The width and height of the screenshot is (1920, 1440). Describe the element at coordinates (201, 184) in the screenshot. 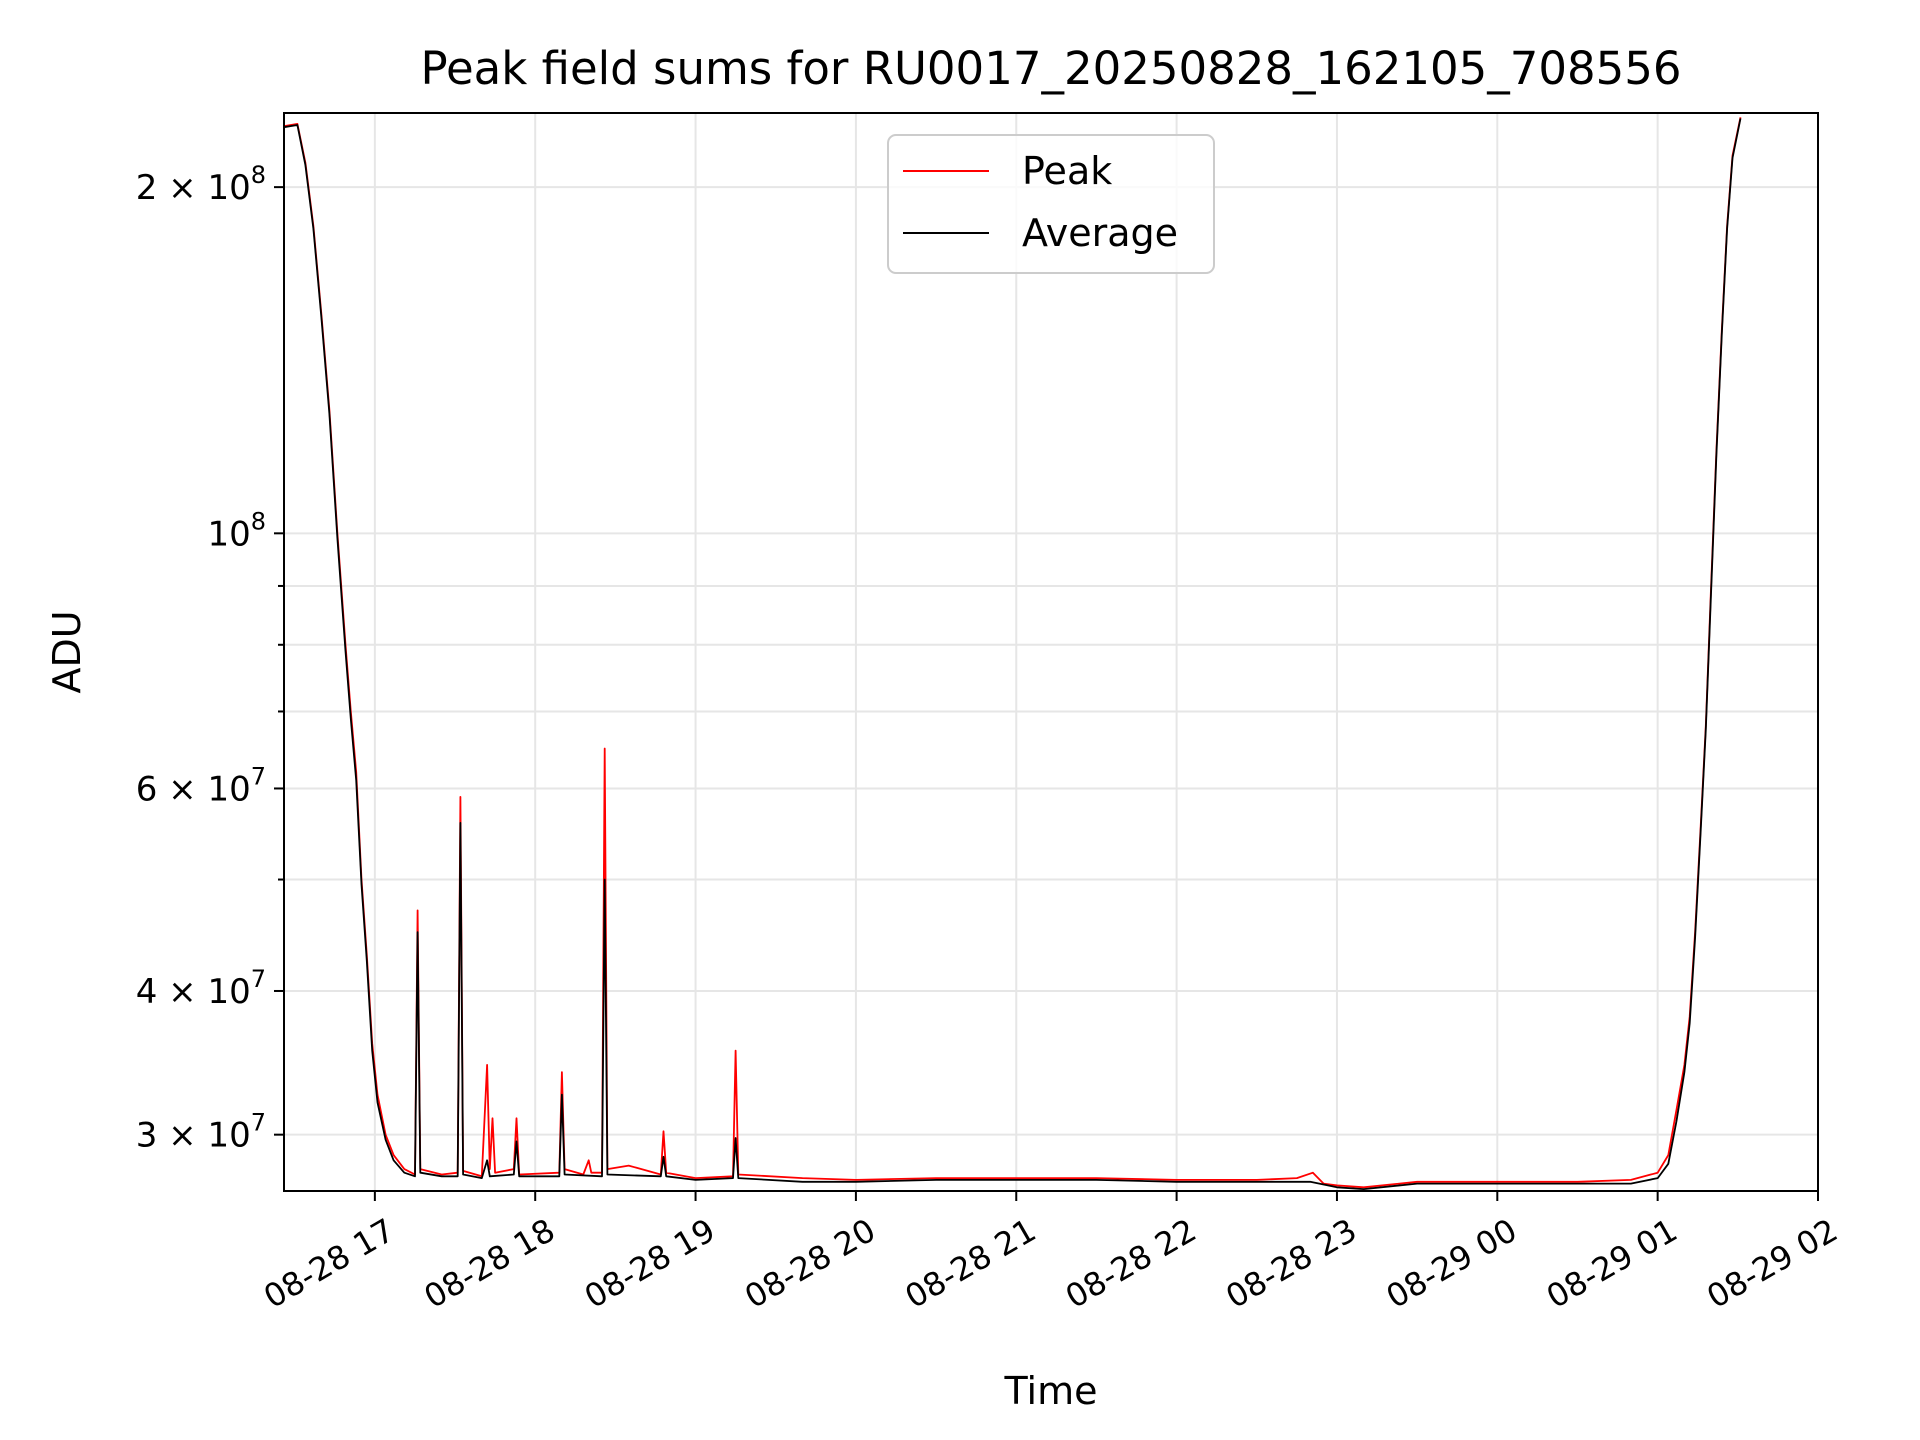

I see `y-tick-label: 2 × 108` at that location.